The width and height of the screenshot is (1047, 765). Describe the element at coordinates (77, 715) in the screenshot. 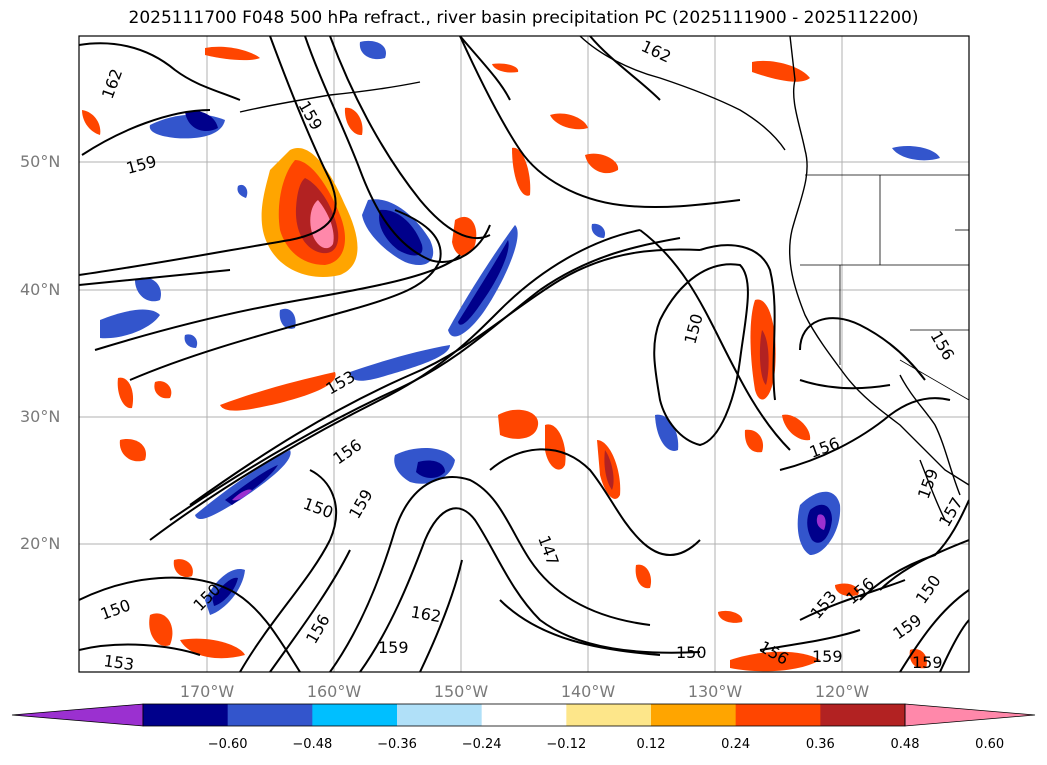

I see `colorbar-extend-low` at that location.